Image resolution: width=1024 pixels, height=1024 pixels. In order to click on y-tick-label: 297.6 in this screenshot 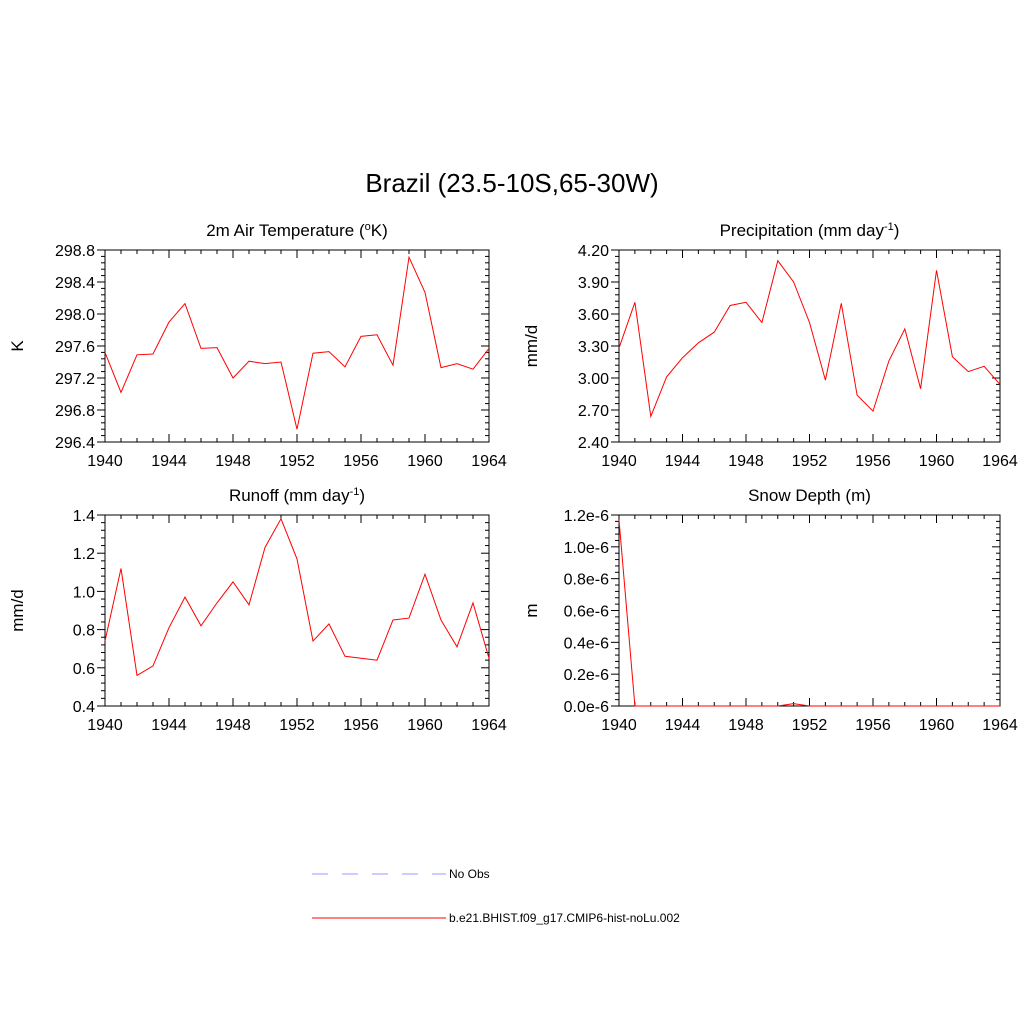, I will do `click(75, 347)`.